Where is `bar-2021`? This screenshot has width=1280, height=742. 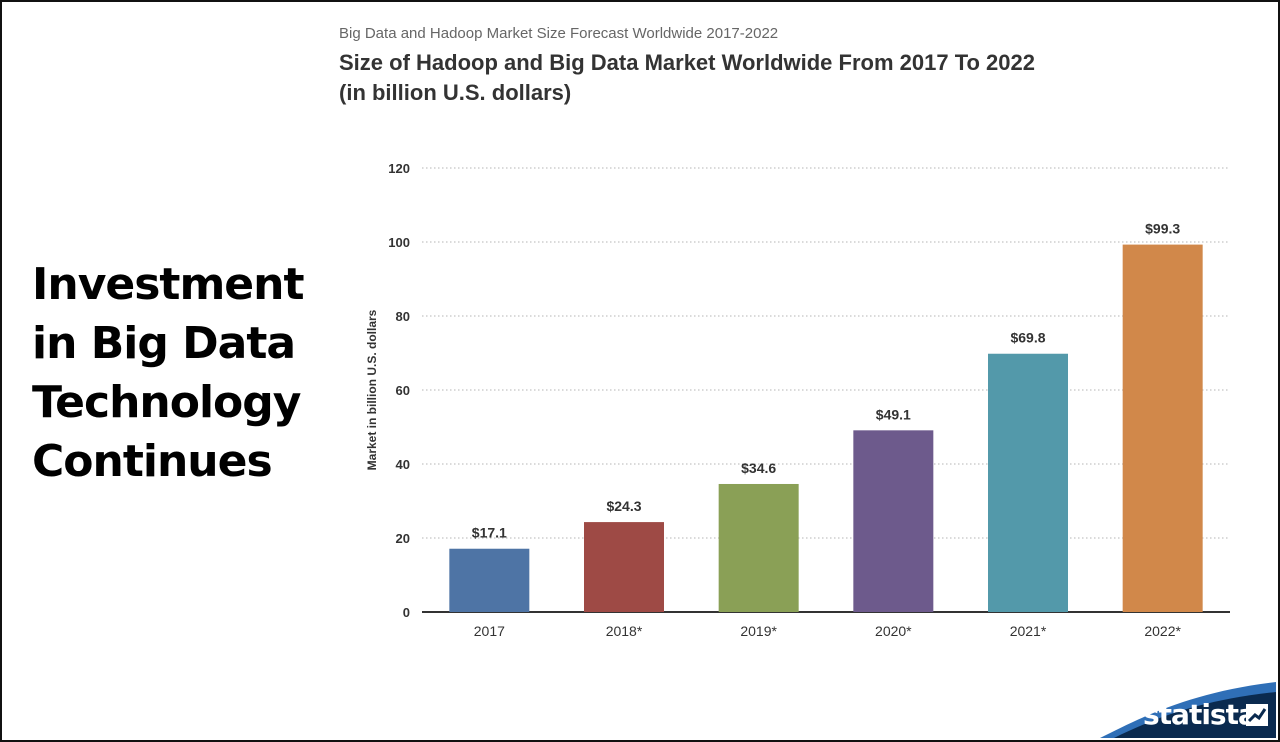
bar-2021 is located at coordinates (1028, 482).